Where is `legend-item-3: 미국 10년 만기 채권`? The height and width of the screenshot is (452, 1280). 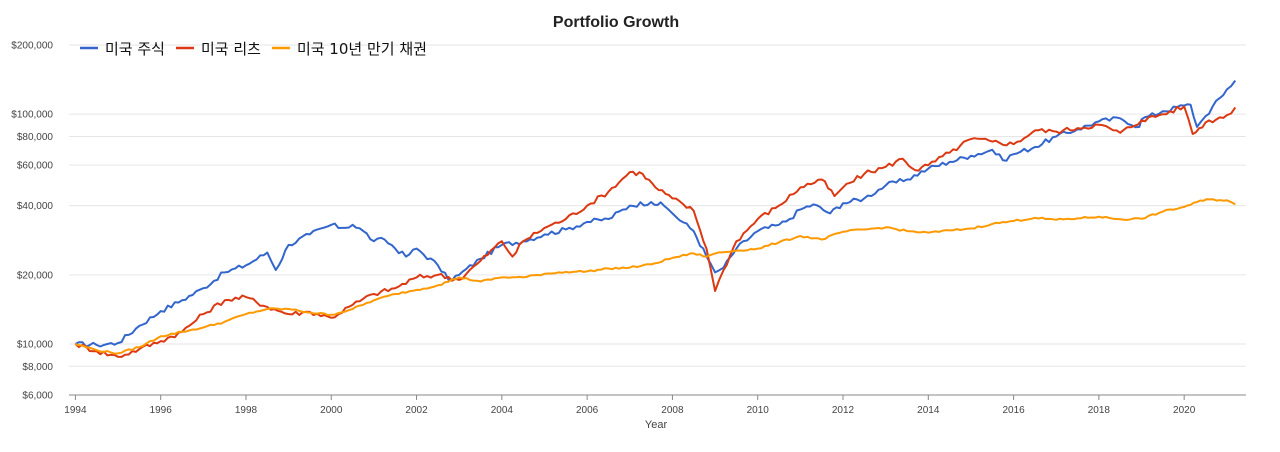 legend-item-3: 미국 10년 만기 채권 is located at coordinates (349, 49).